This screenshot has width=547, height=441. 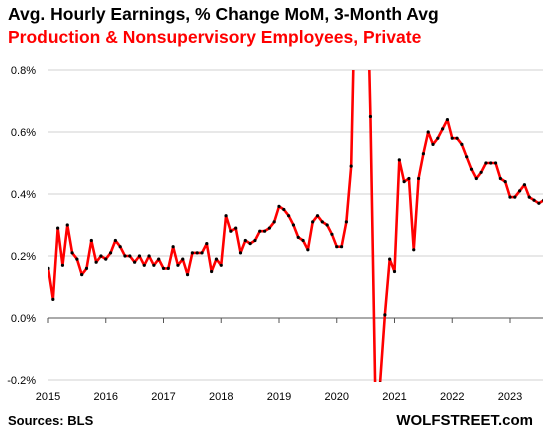 I want to click on x-tick-label: 2022, so click(x=452, y=397).